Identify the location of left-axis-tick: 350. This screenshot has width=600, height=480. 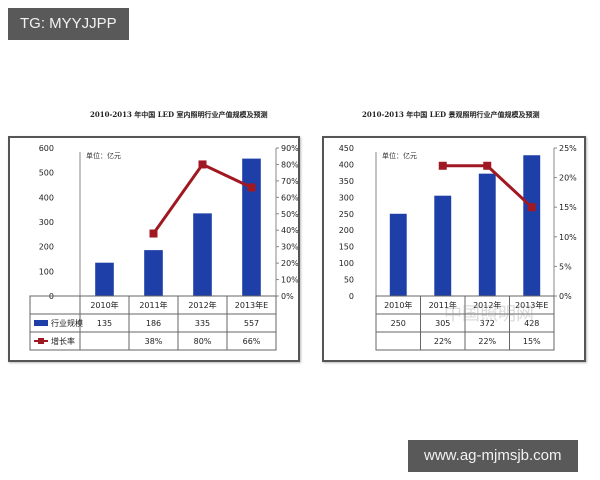
(346, 181).